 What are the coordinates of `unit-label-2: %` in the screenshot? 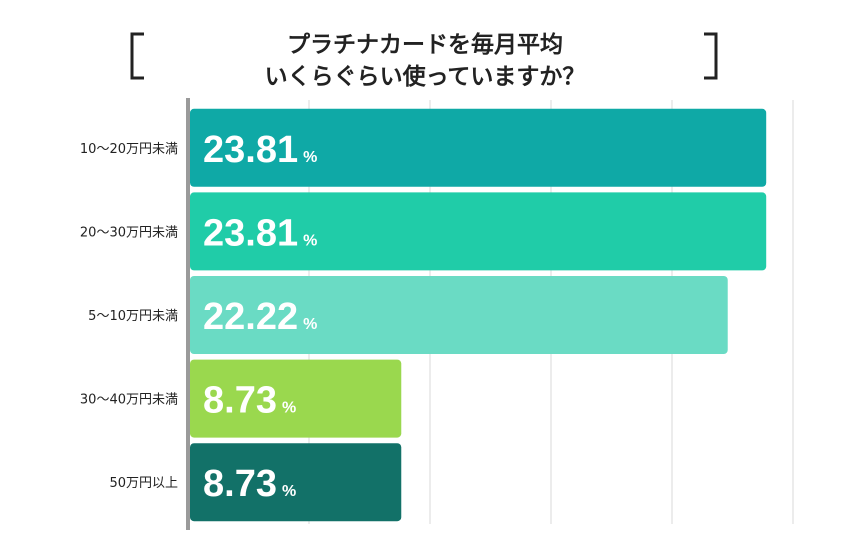 It's located at (310, 324).